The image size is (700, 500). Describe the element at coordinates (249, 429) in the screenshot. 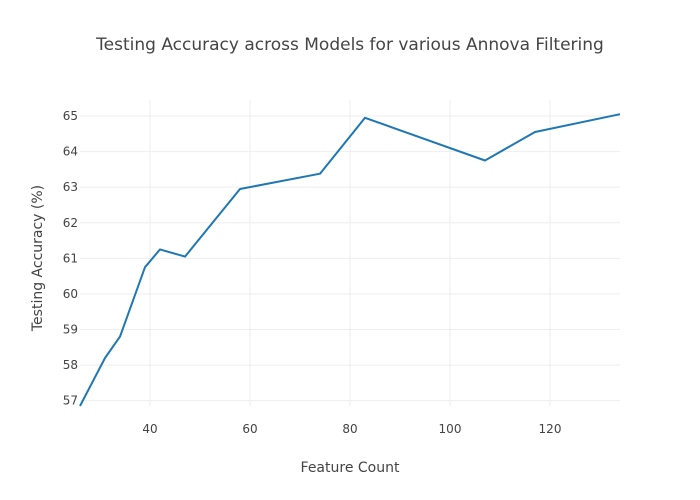

I see `x-tick-label: 60` at that location.